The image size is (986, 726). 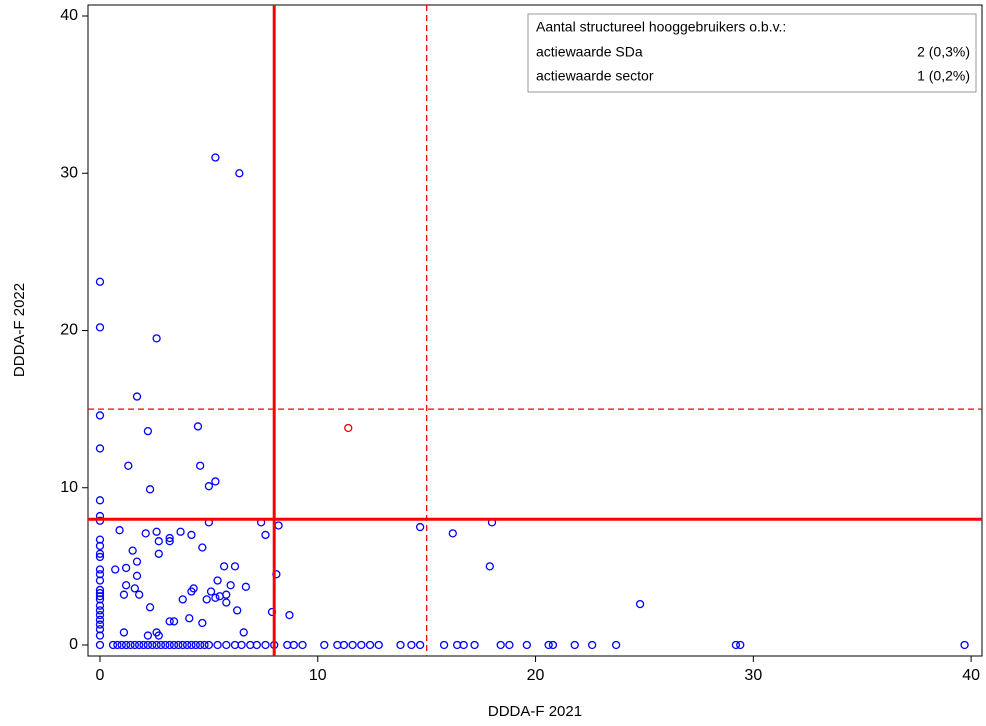 I want to click on x-tick-label: 20, so click(x=536, y=675).